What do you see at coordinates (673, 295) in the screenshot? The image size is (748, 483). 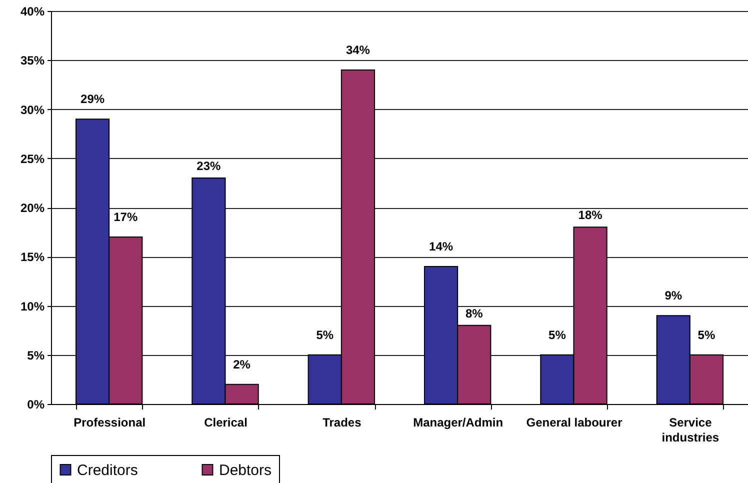 I see `data-label: 9%` at bounding box center [673, 295].